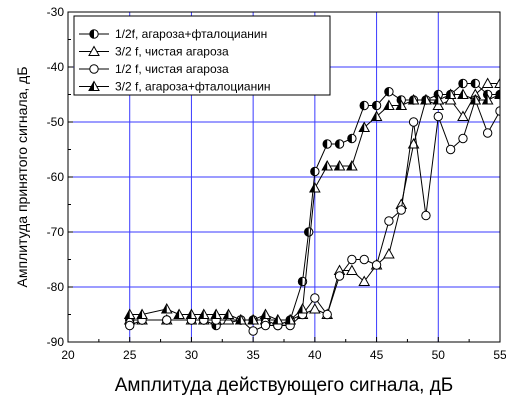 The image size is (506, 397). I want to click on x-tick-label: 35, so click(253, 355).